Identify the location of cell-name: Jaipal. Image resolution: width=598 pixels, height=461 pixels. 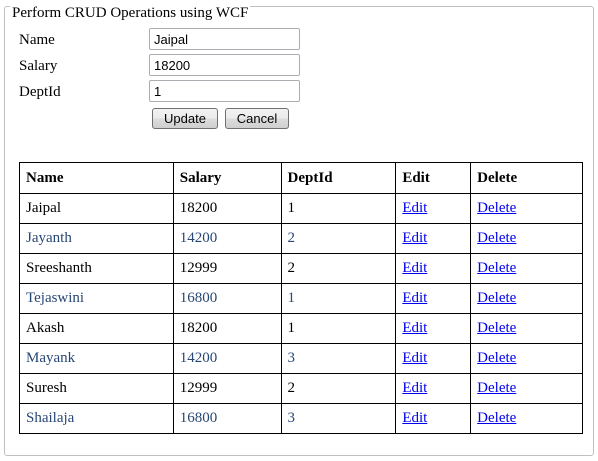
(96, 208).